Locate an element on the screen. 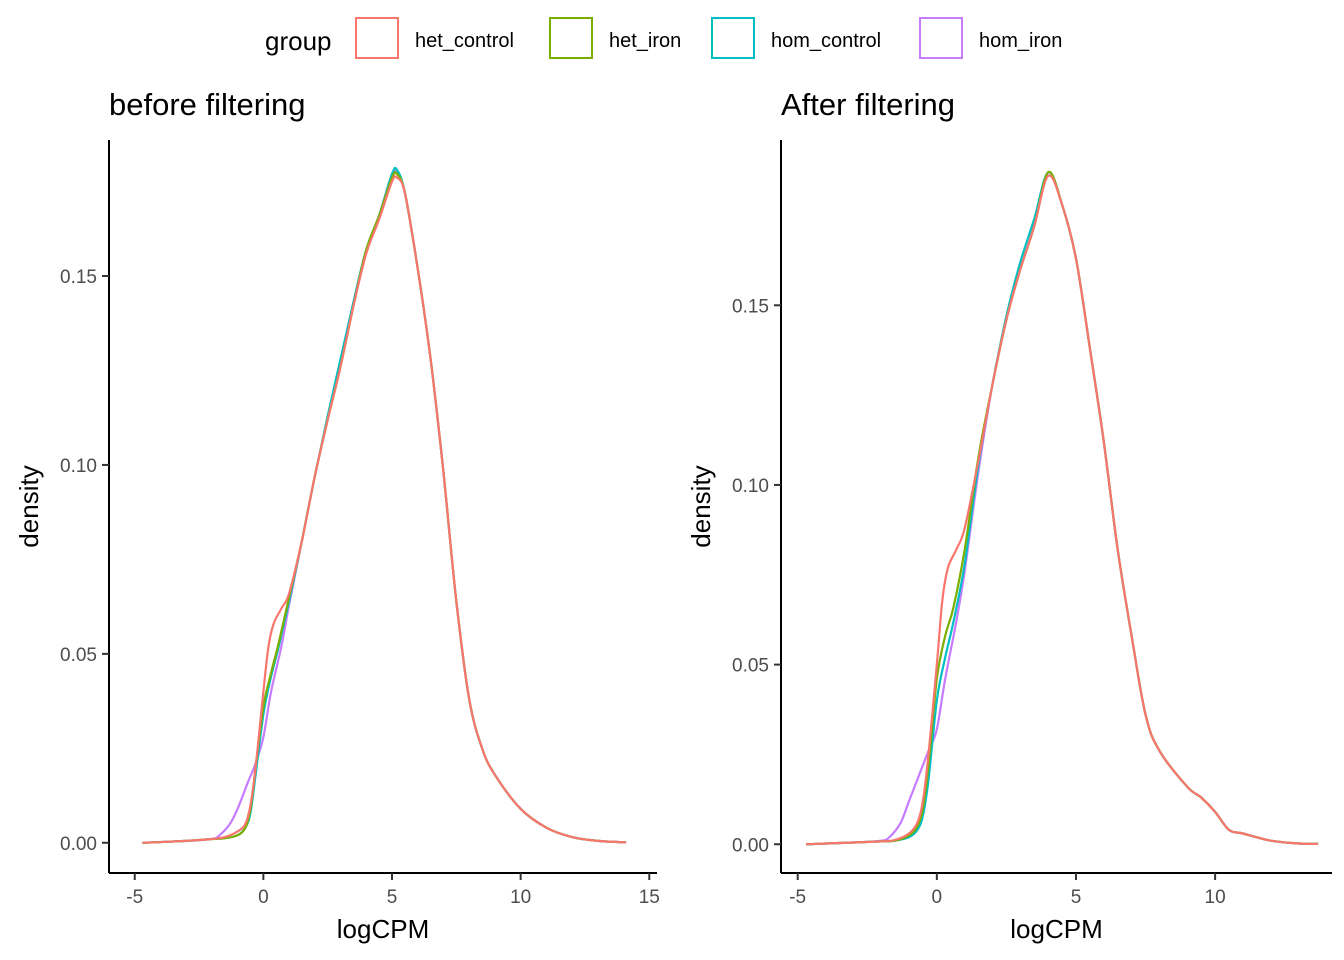 Image resolution: width=1344 pixels, height=960 pixels. legend-label: het_iron is located at coordinates (645, 41).